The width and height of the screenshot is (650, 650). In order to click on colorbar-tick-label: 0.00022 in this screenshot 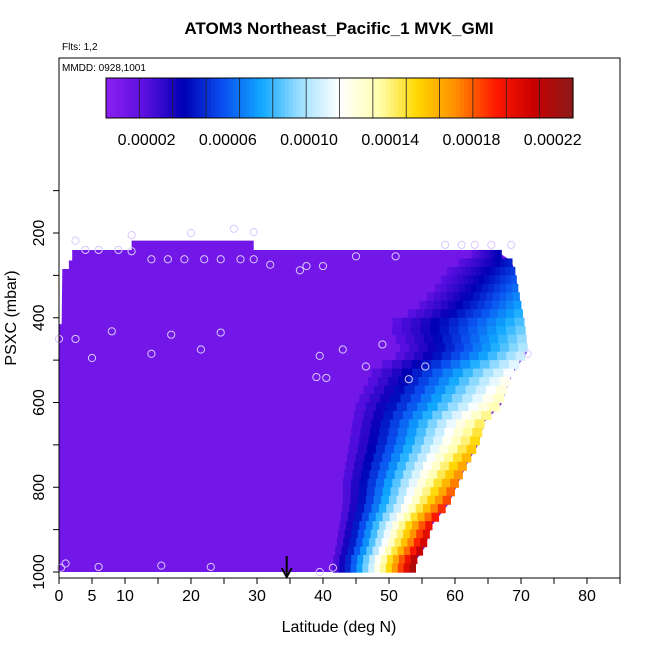, I will do `click(553, 140)`.